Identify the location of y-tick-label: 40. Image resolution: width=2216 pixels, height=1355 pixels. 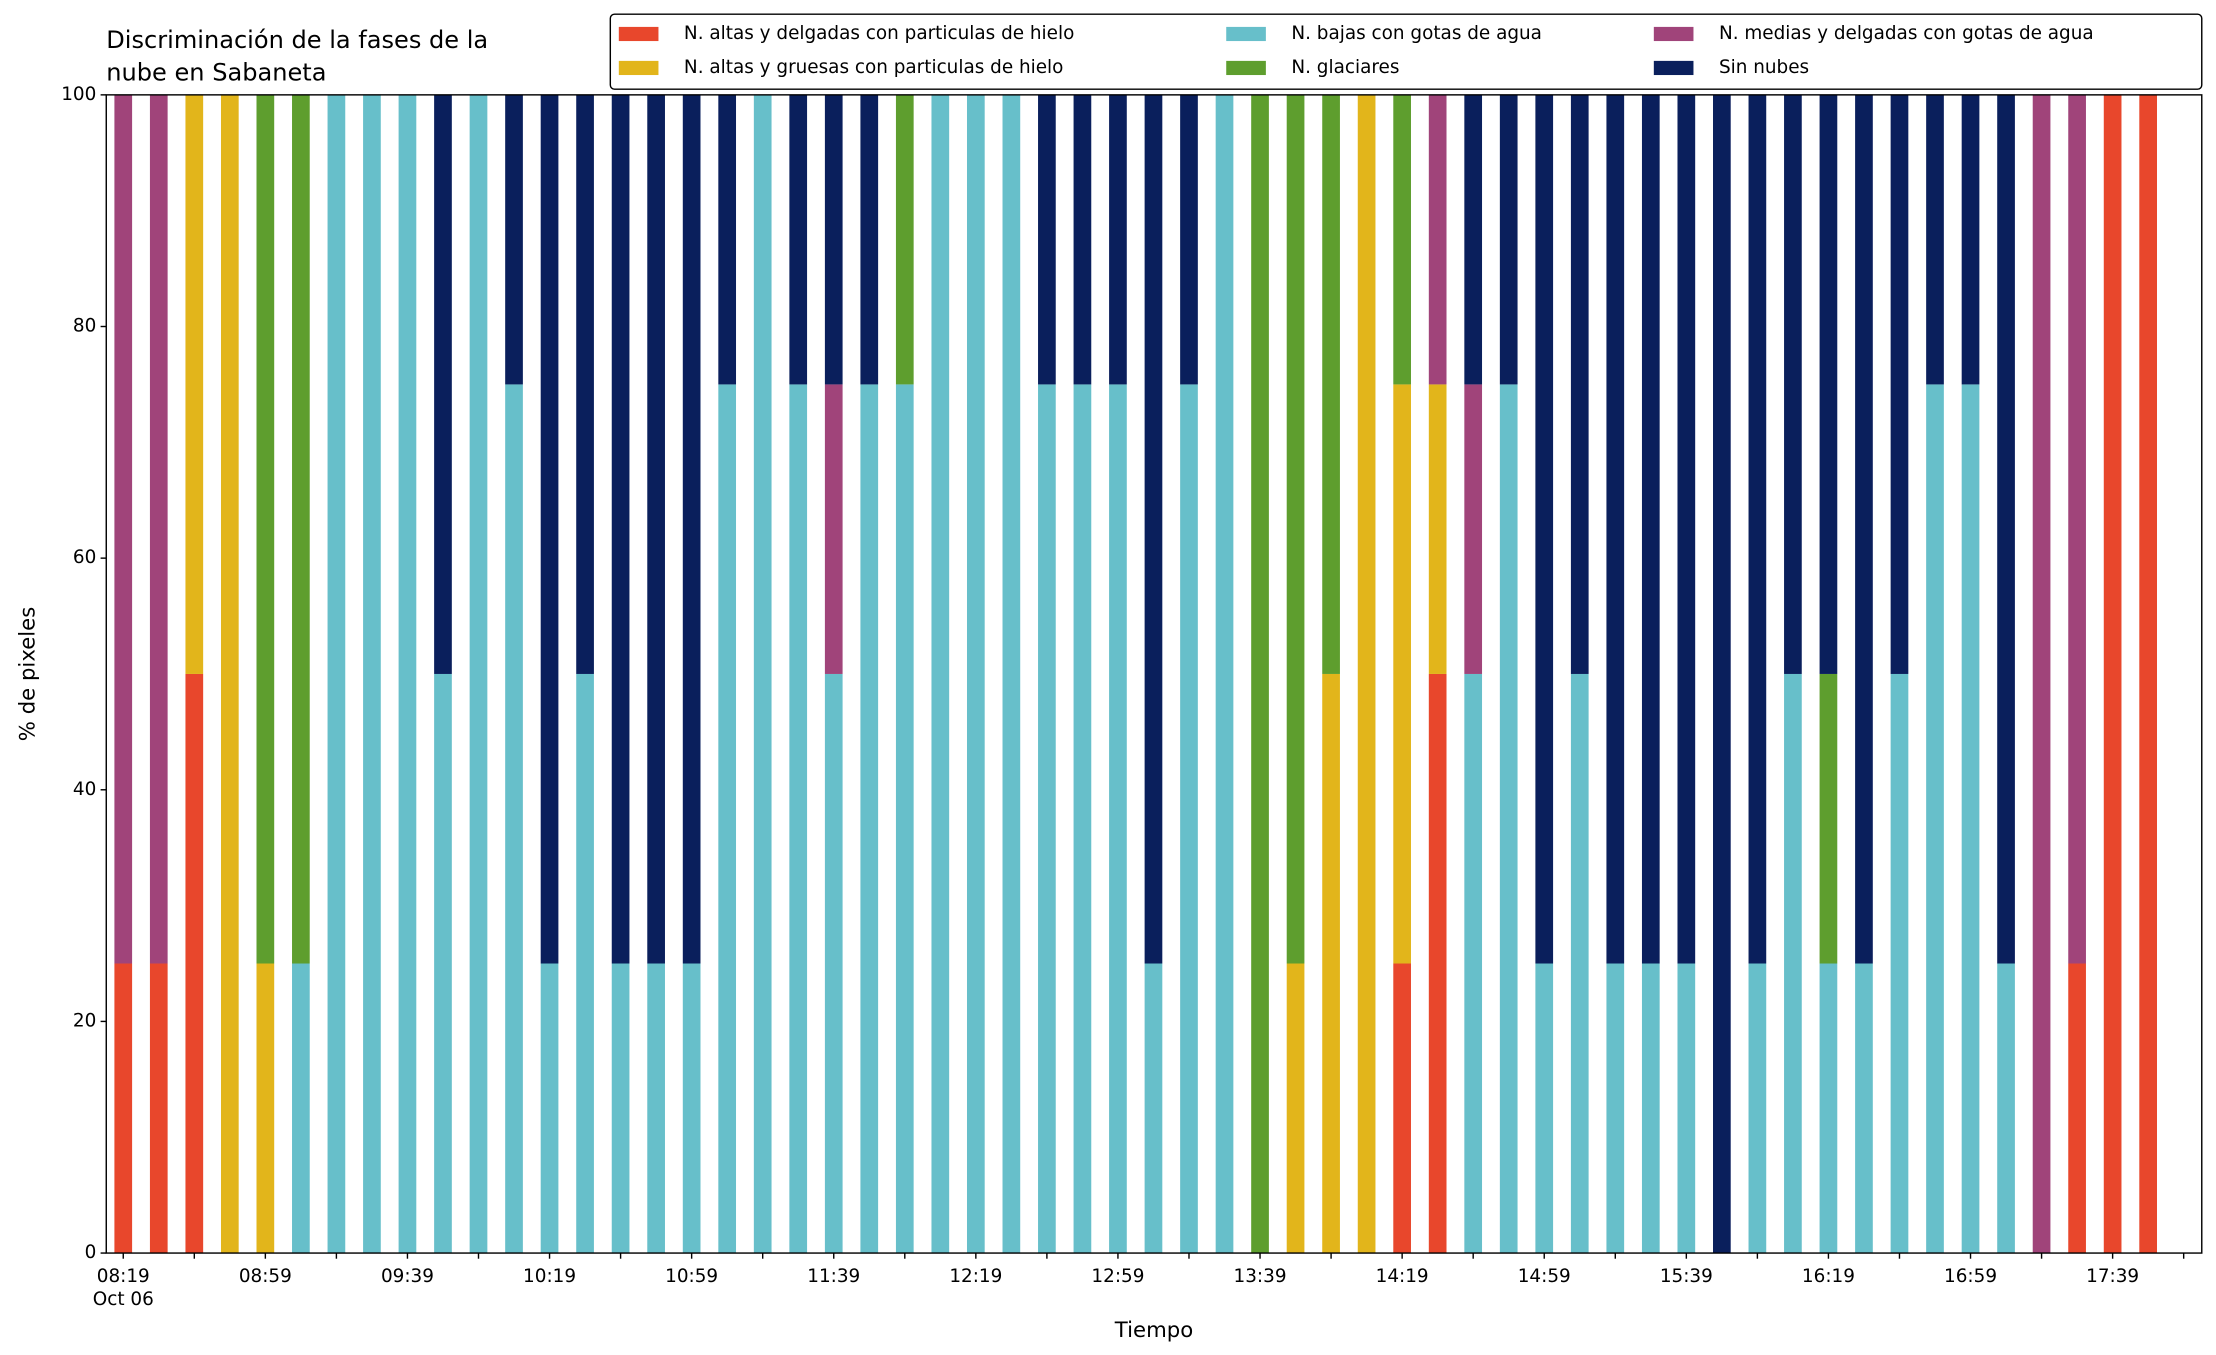
(84, 789).